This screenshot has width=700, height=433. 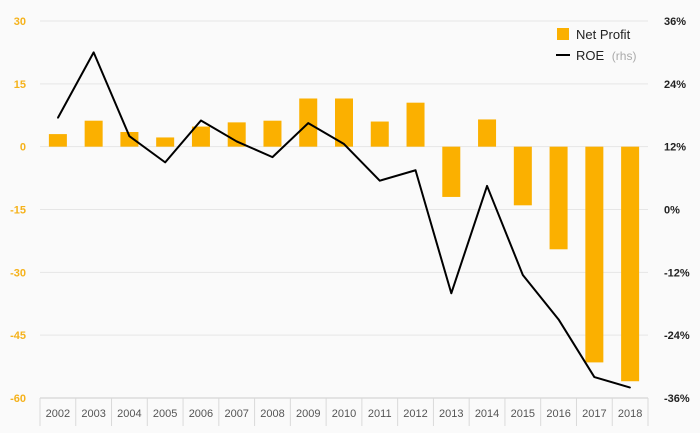 I want to click on legend-label-roe: ROE (rhs), so click(x=606, y=55).